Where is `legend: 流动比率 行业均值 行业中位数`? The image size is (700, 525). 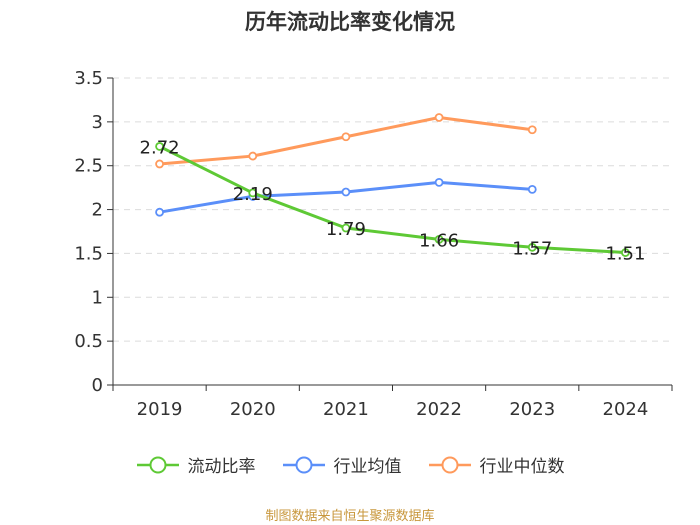 legend: 流动比率 行业均值 行业中位数 is located at coordinates (350, 464).